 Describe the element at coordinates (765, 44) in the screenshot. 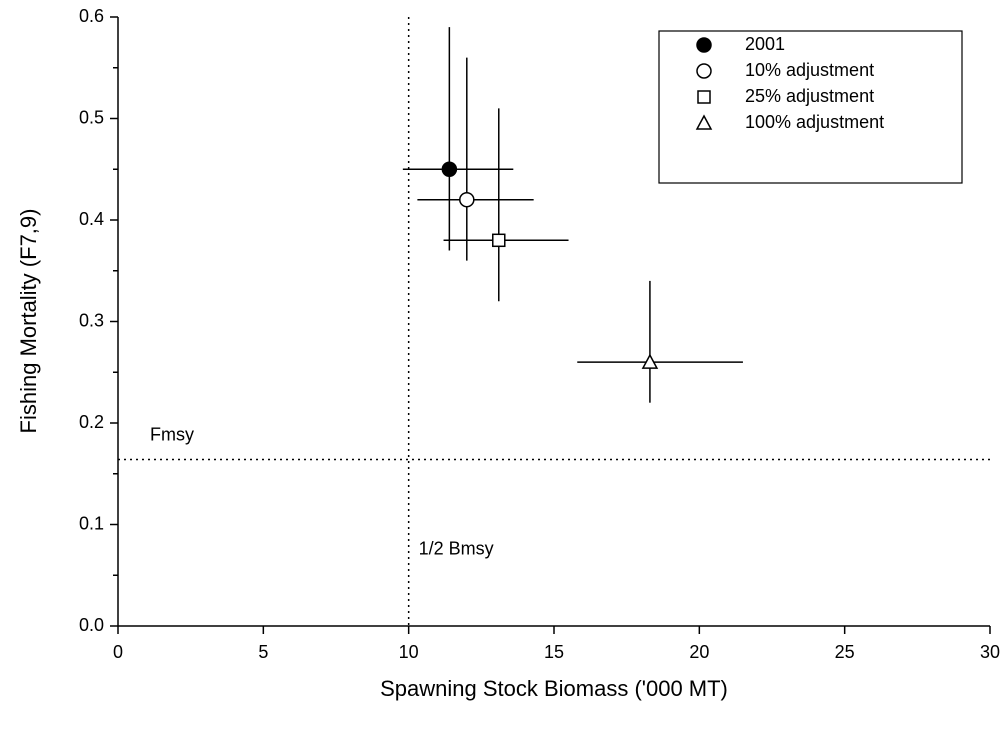

I see `legend-label: 2001` at that location.